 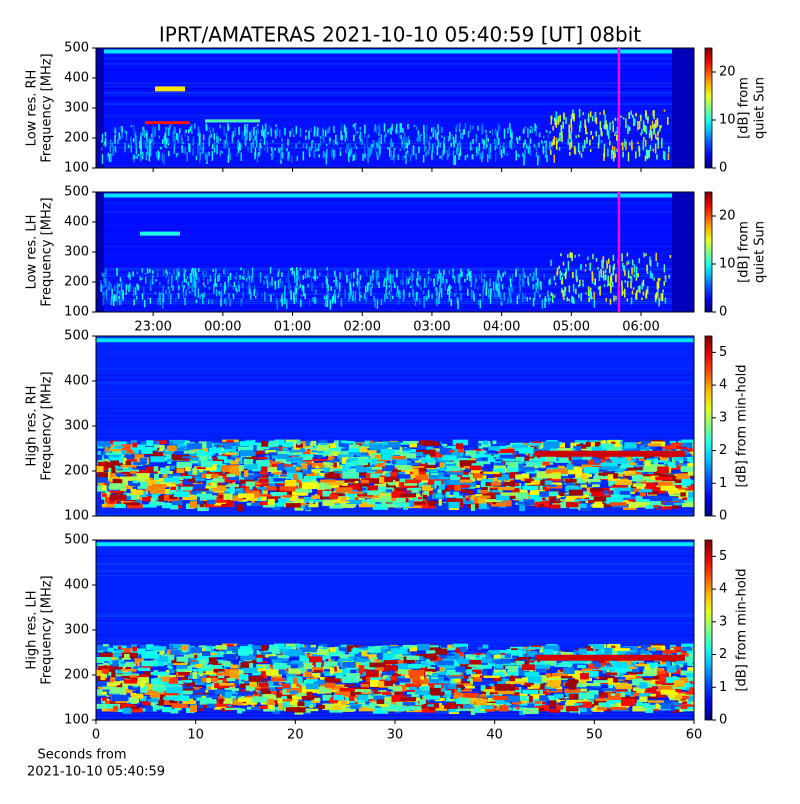 I want to click on colorbar-tick-label: 20, so click(x=727, y=216).